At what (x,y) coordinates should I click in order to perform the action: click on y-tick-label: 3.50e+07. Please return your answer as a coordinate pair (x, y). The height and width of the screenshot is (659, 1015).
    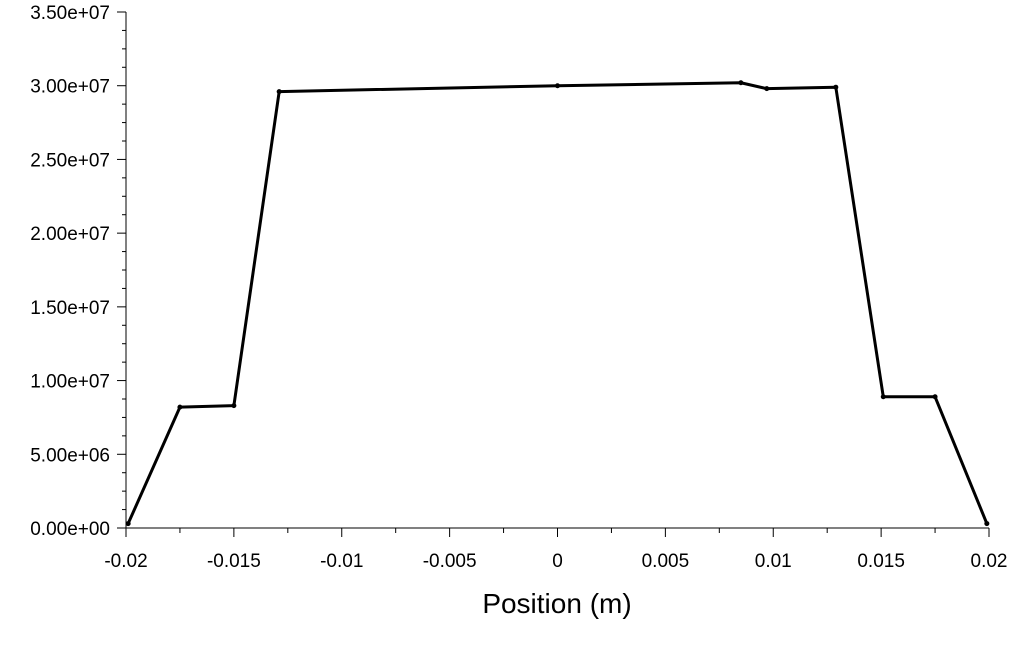
    Looking at the image, I should click on (70, 13).